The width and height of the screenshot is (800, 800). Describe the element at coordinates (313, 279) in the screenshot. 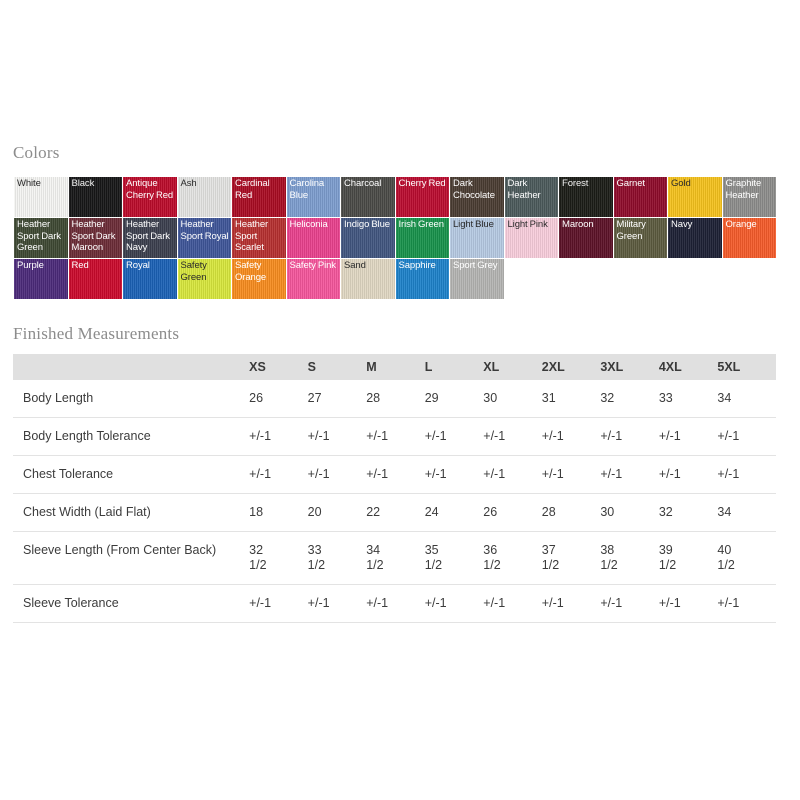

I see `color-swatch: Safety Pink` at that location.